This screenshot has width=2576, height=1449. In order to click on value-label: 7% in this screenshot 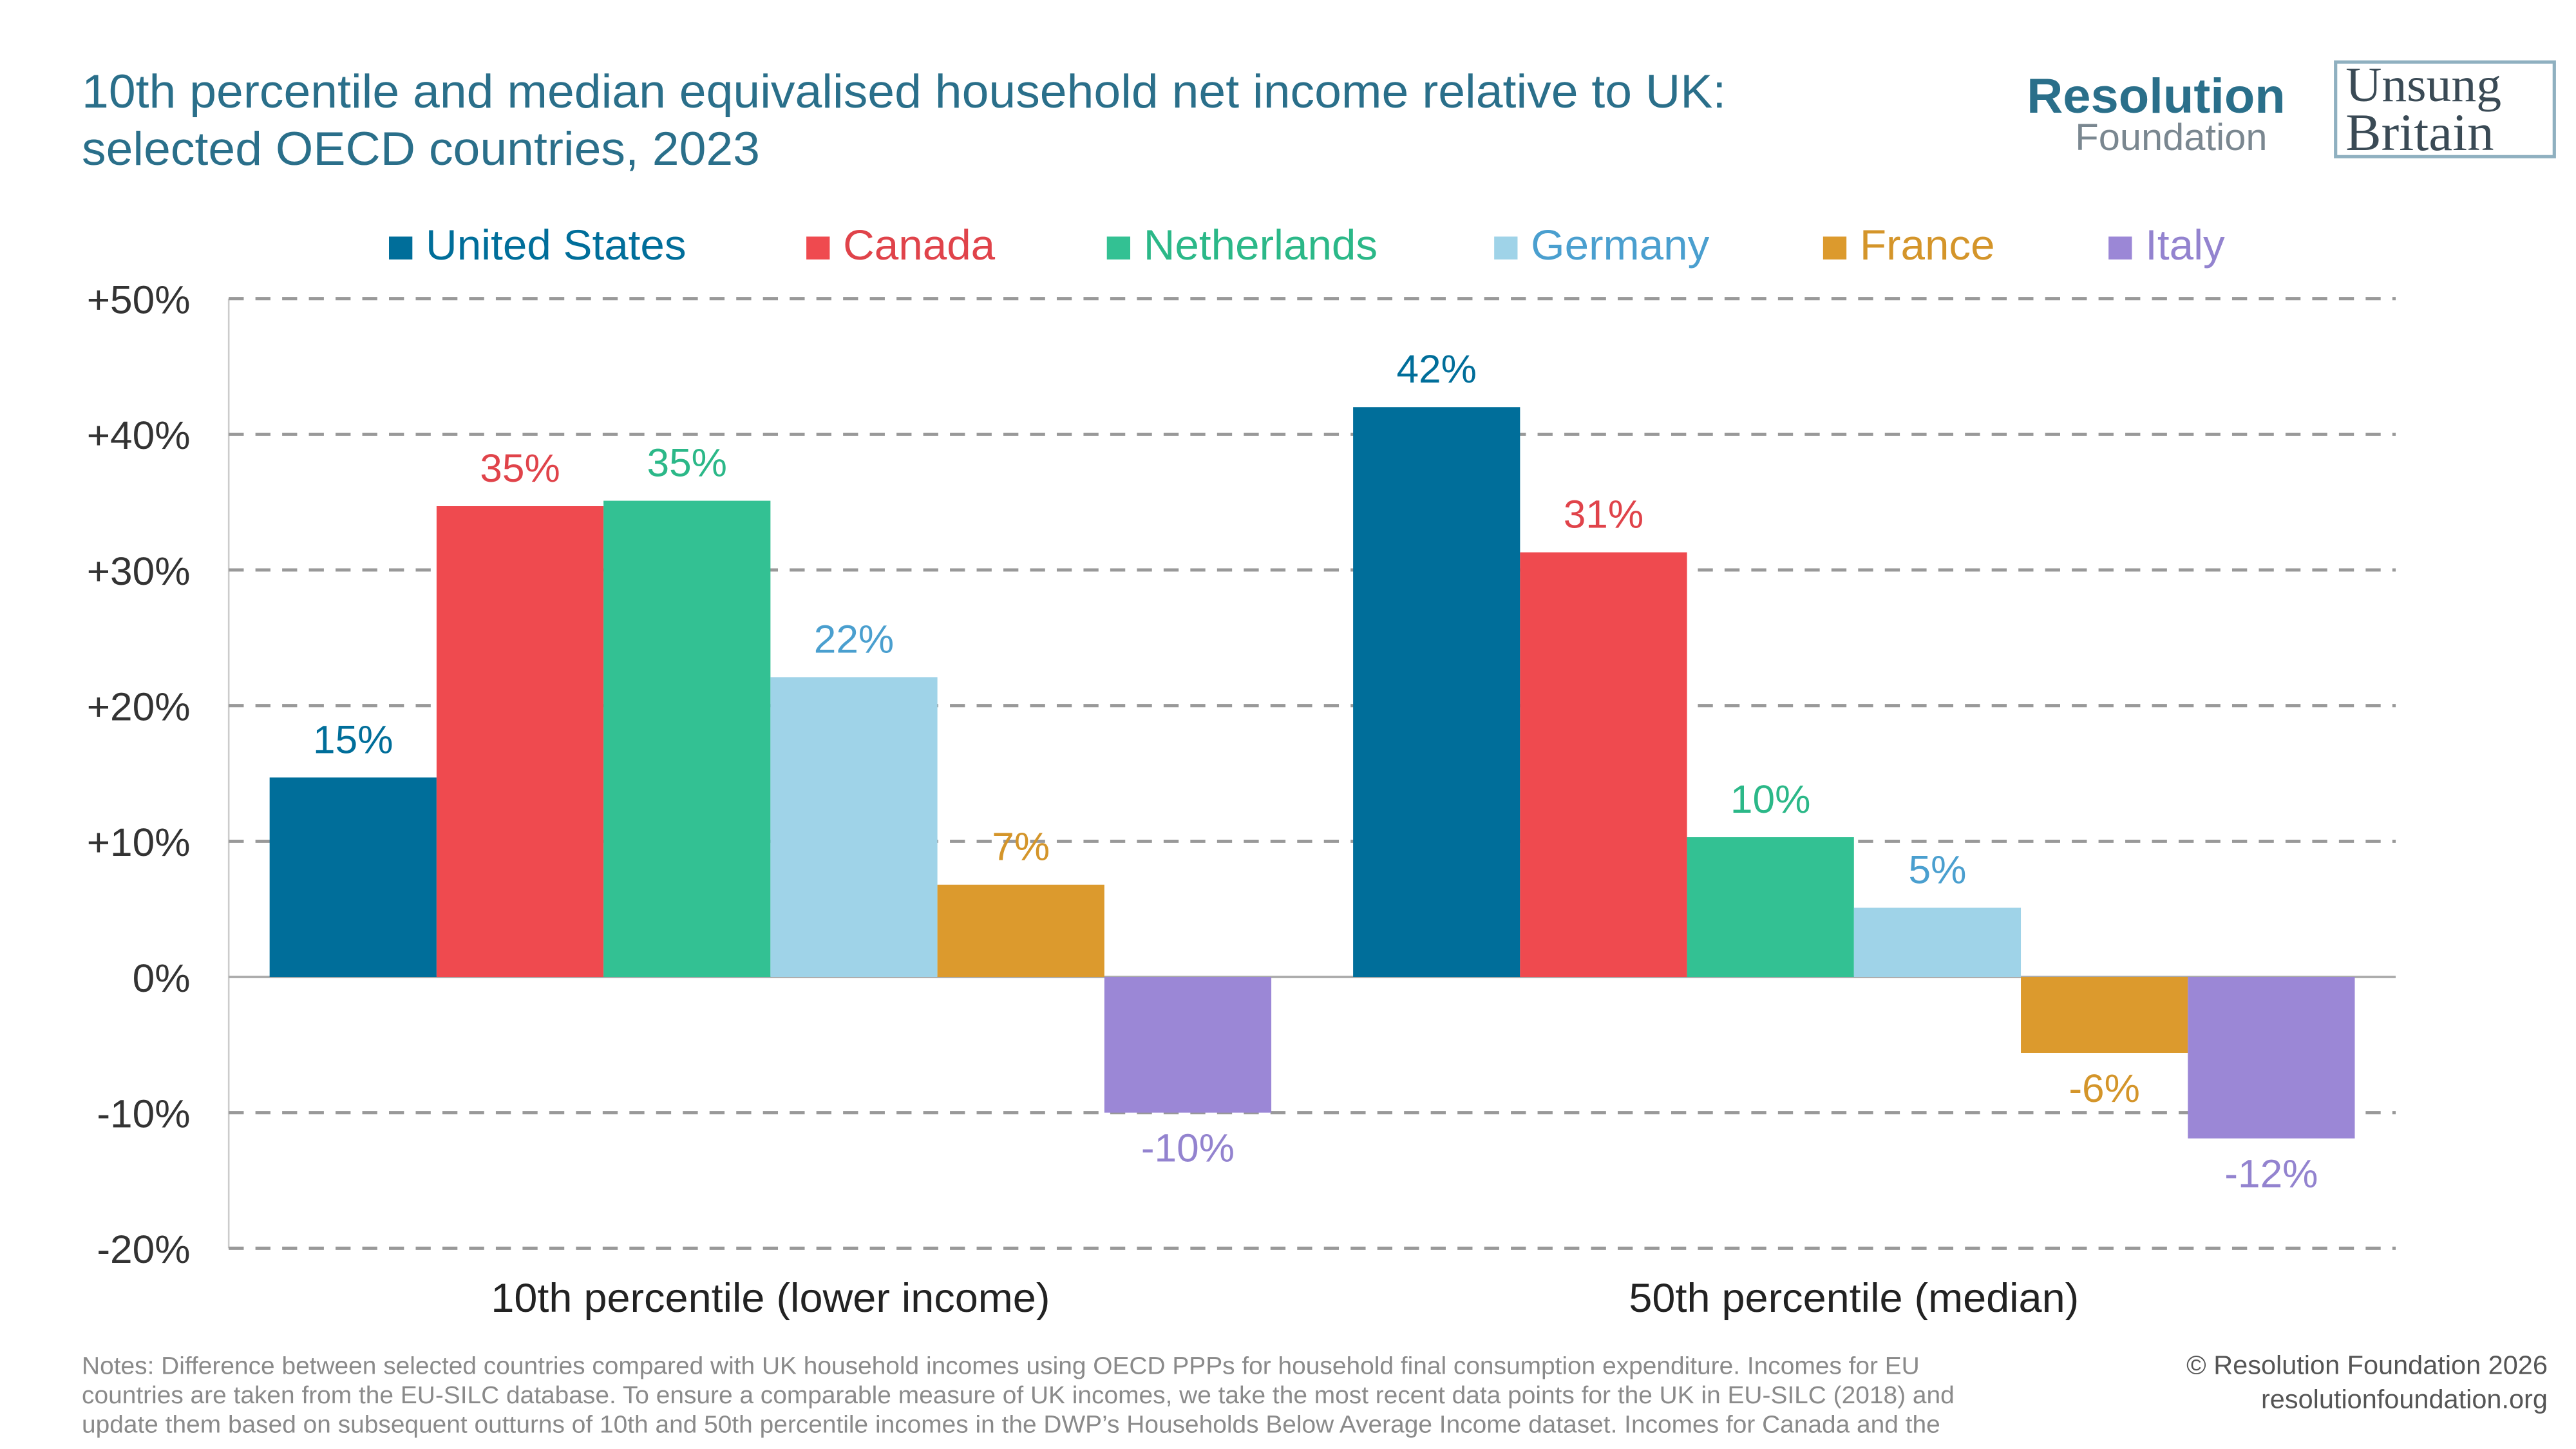, I will do `click(1021, 847)`.